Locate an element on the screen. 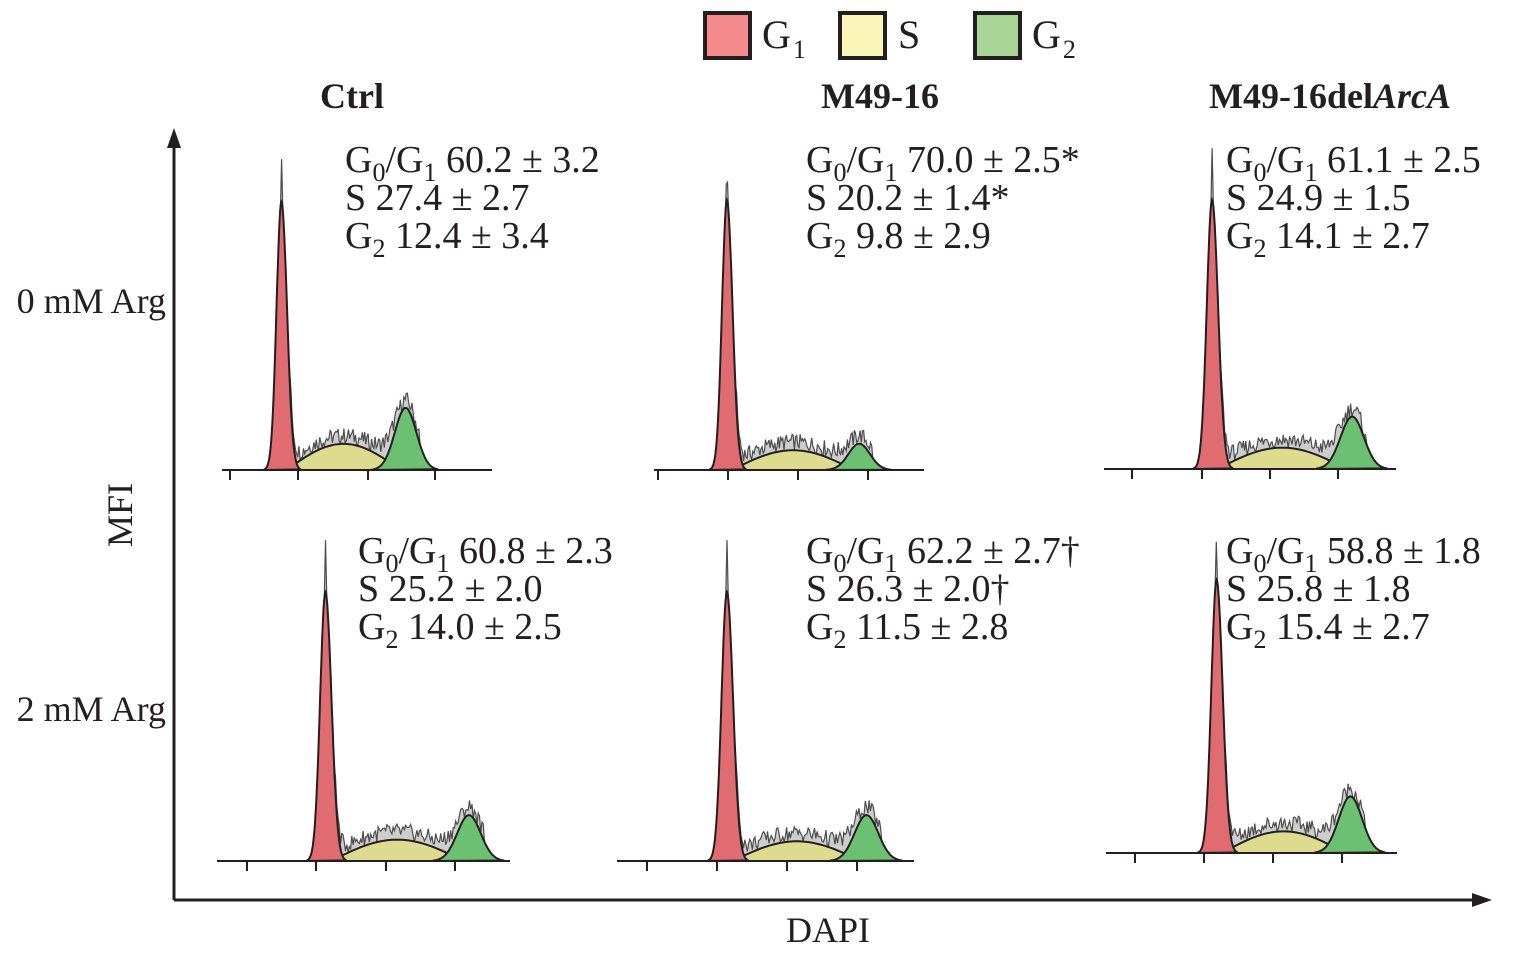 This screenshot has height=953, width=1516. stat-line: S 26.3 ± 2.0† is located at coordinates (908, 589).